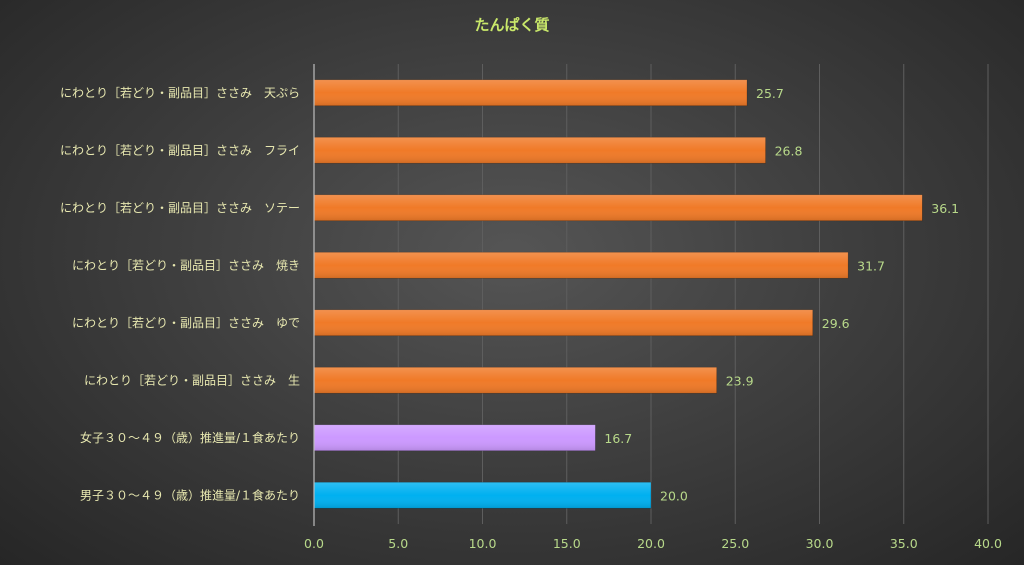 The width and height of the screenshot is (1024, 565). What do you see at coordinates (567, 543) in the screenshot?
I see `x-tick-label: 15.0` at bounding box center [567, 543].